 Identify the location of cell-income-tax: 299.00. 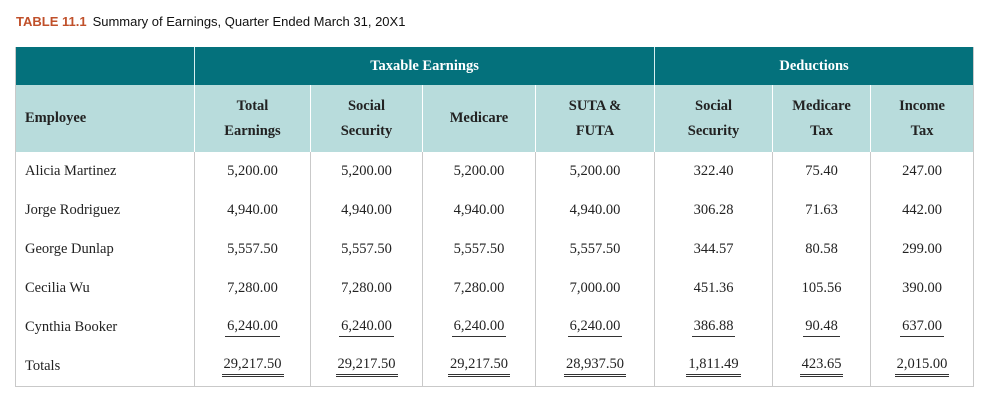
(922, 249).